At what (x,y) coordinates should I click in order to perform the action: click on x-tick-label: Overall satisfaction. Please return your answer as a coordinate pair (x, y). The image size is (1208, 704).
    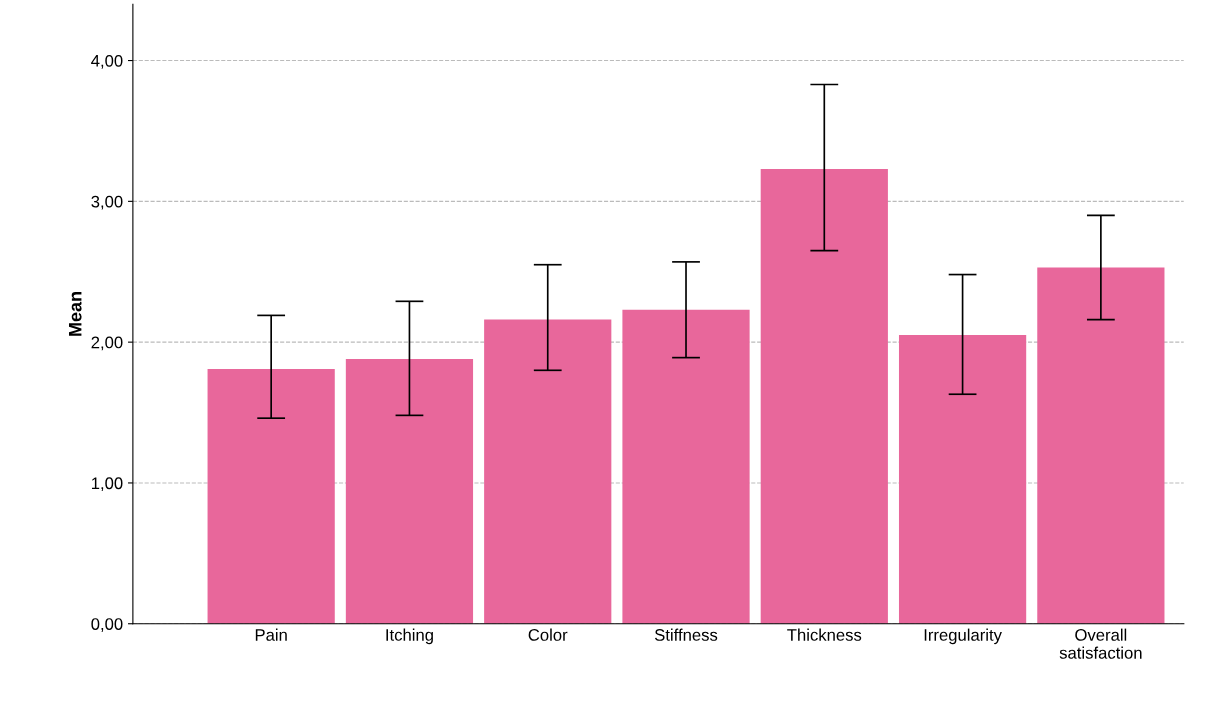
    Looking at the image, I should click on (1100, 643).